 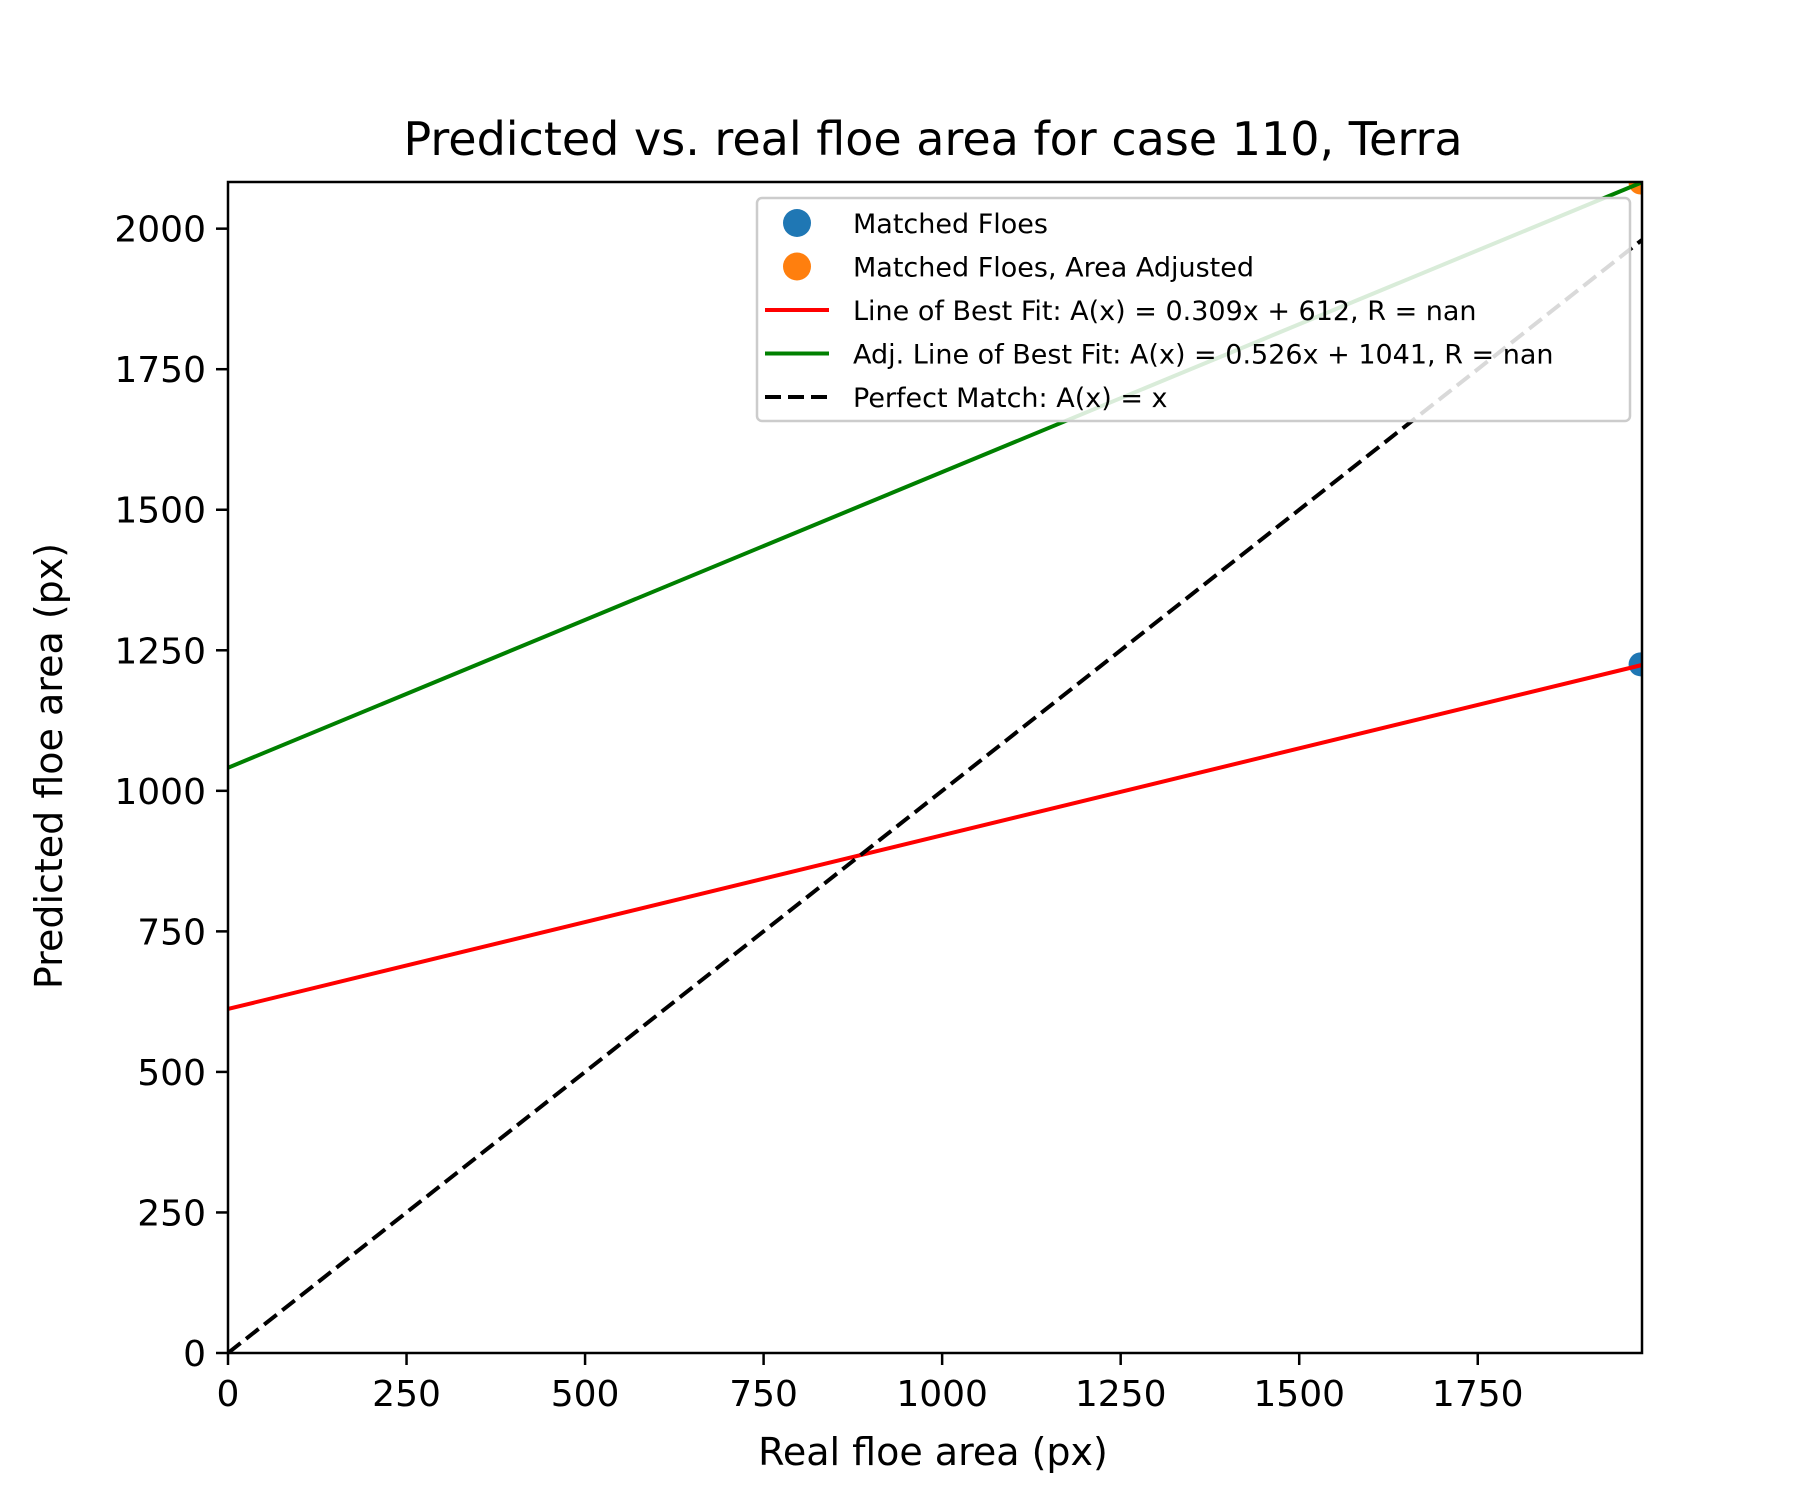 I want to click on y-tick-label: 1750, so click(x=160, y=370).